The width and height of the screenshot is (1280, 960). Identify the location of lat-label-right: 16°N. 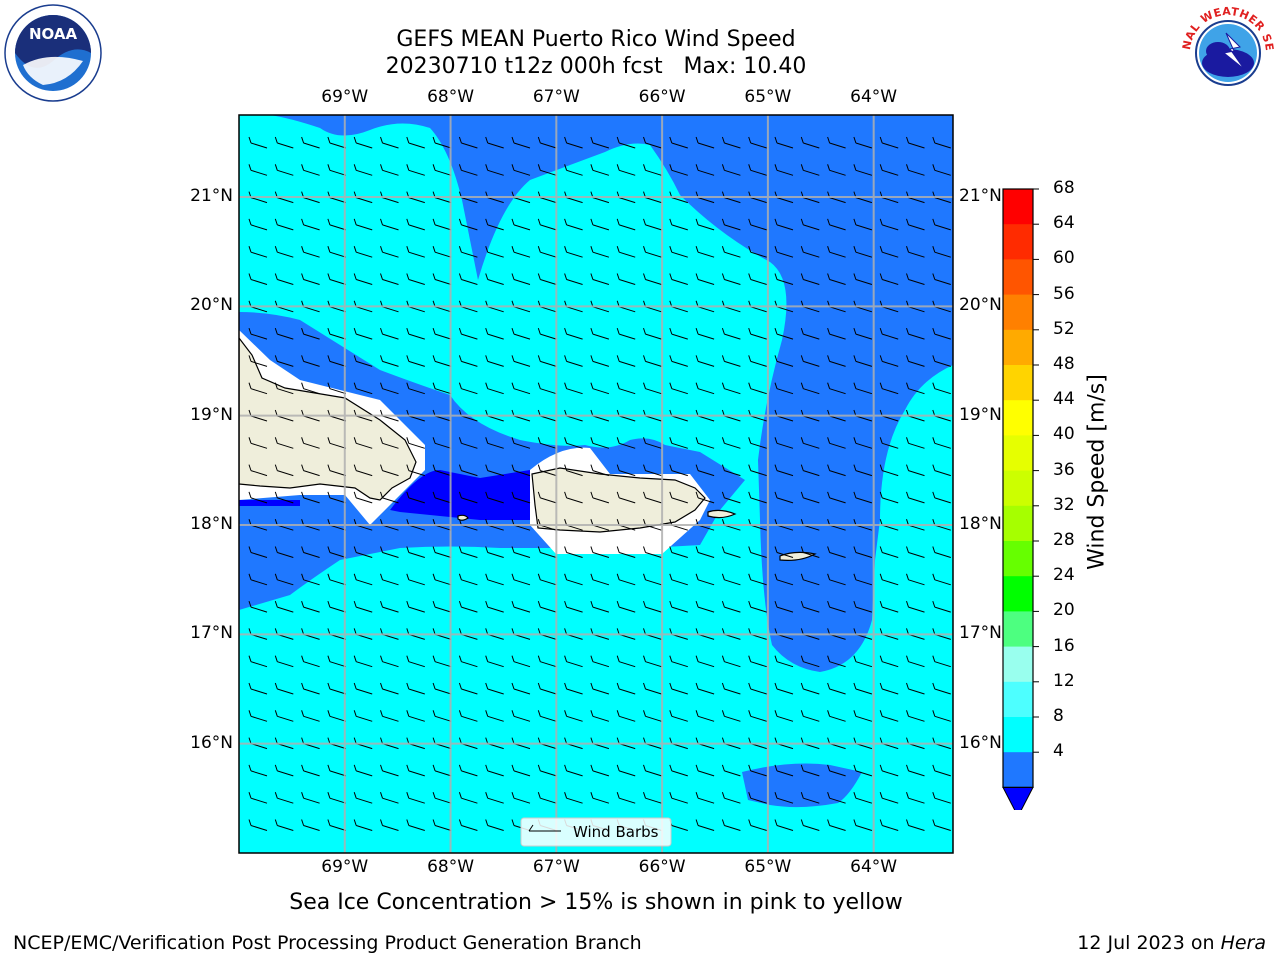
(980, 742).